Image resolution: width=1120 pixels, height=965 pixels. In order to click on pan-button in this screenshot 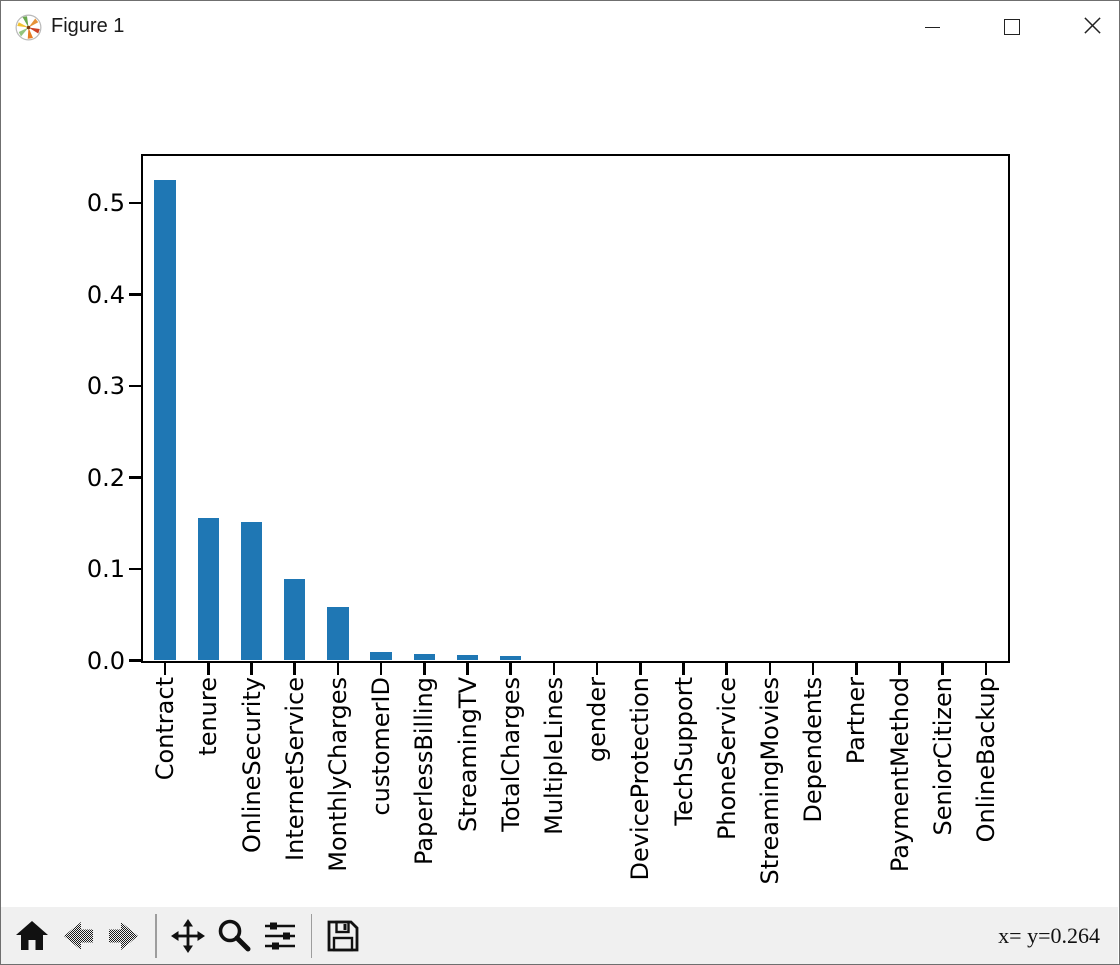, I will do `click(188, 936)`.